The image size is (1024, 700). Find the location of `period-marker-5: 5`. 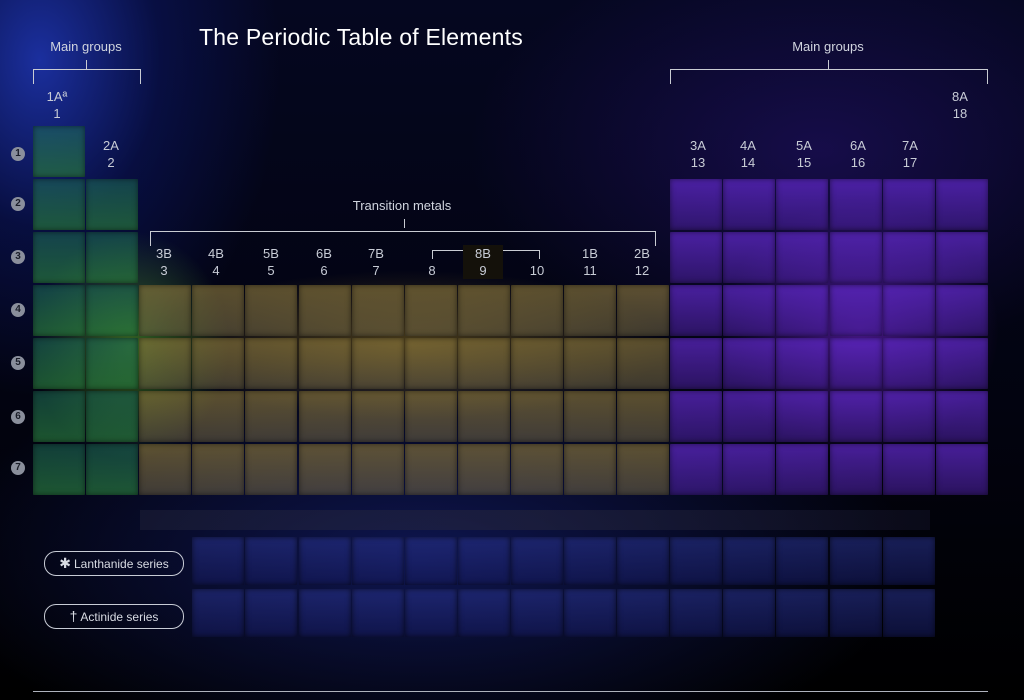

period-marker-5: 5 is located at coordinates (18, 363).